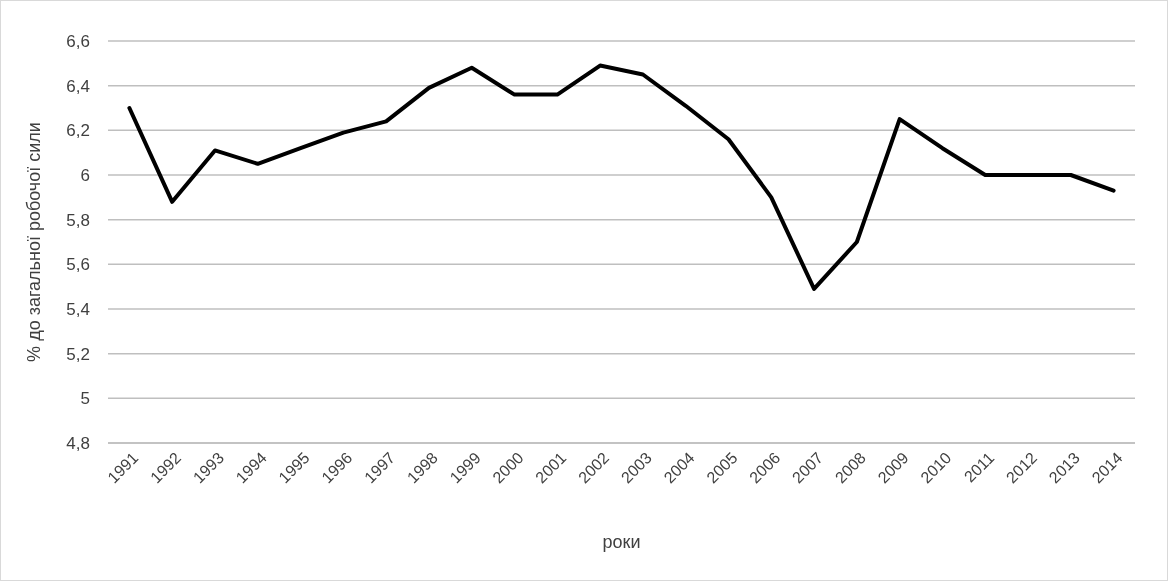 This screenshot has width=1168, height=581. What do you see at coordinates (78, 220) in the screenshot?
I see `y-tick-label: 5,8` at bounding box center [78, 220].